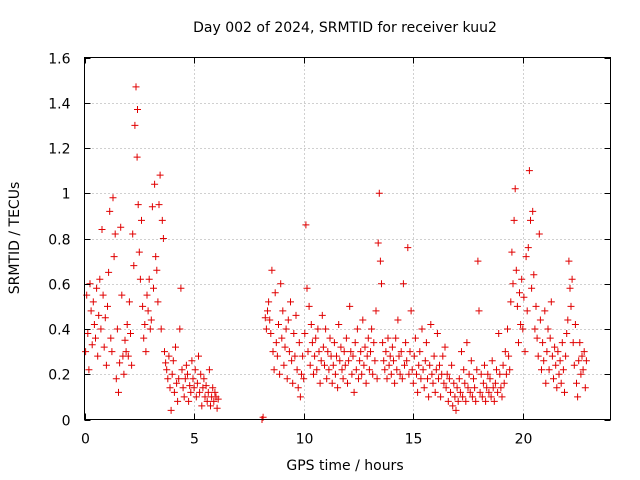 The width and height of the screenshot is (640, 480). I want to click on x-tick-label: 0, so click(85, 440).